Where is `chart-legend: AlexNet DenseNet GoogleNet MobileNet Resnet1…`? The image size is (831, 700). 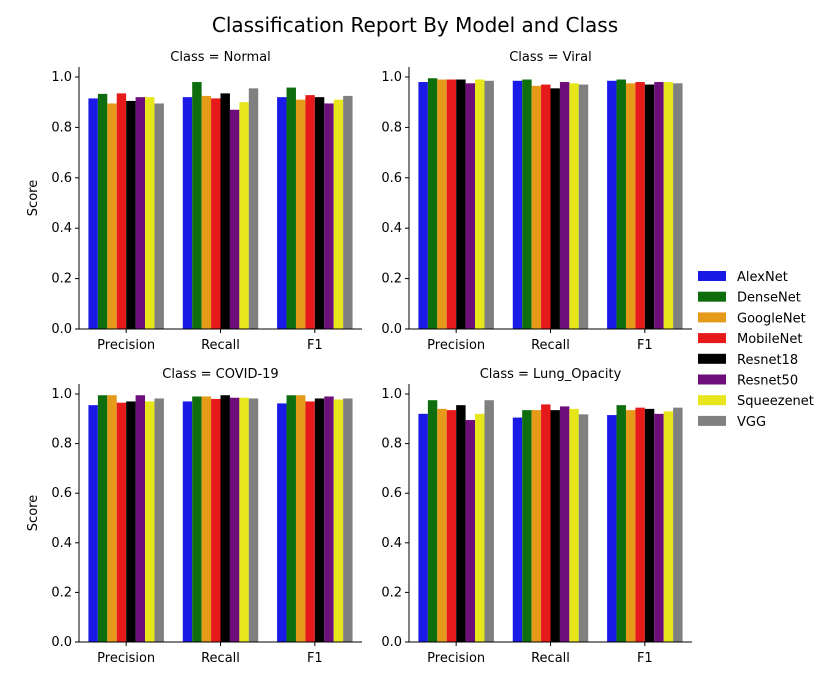 chart-legend: AlexNet DenseNet GoogleNet MobileNet Resnet1… is located at coordinates (756, 350).